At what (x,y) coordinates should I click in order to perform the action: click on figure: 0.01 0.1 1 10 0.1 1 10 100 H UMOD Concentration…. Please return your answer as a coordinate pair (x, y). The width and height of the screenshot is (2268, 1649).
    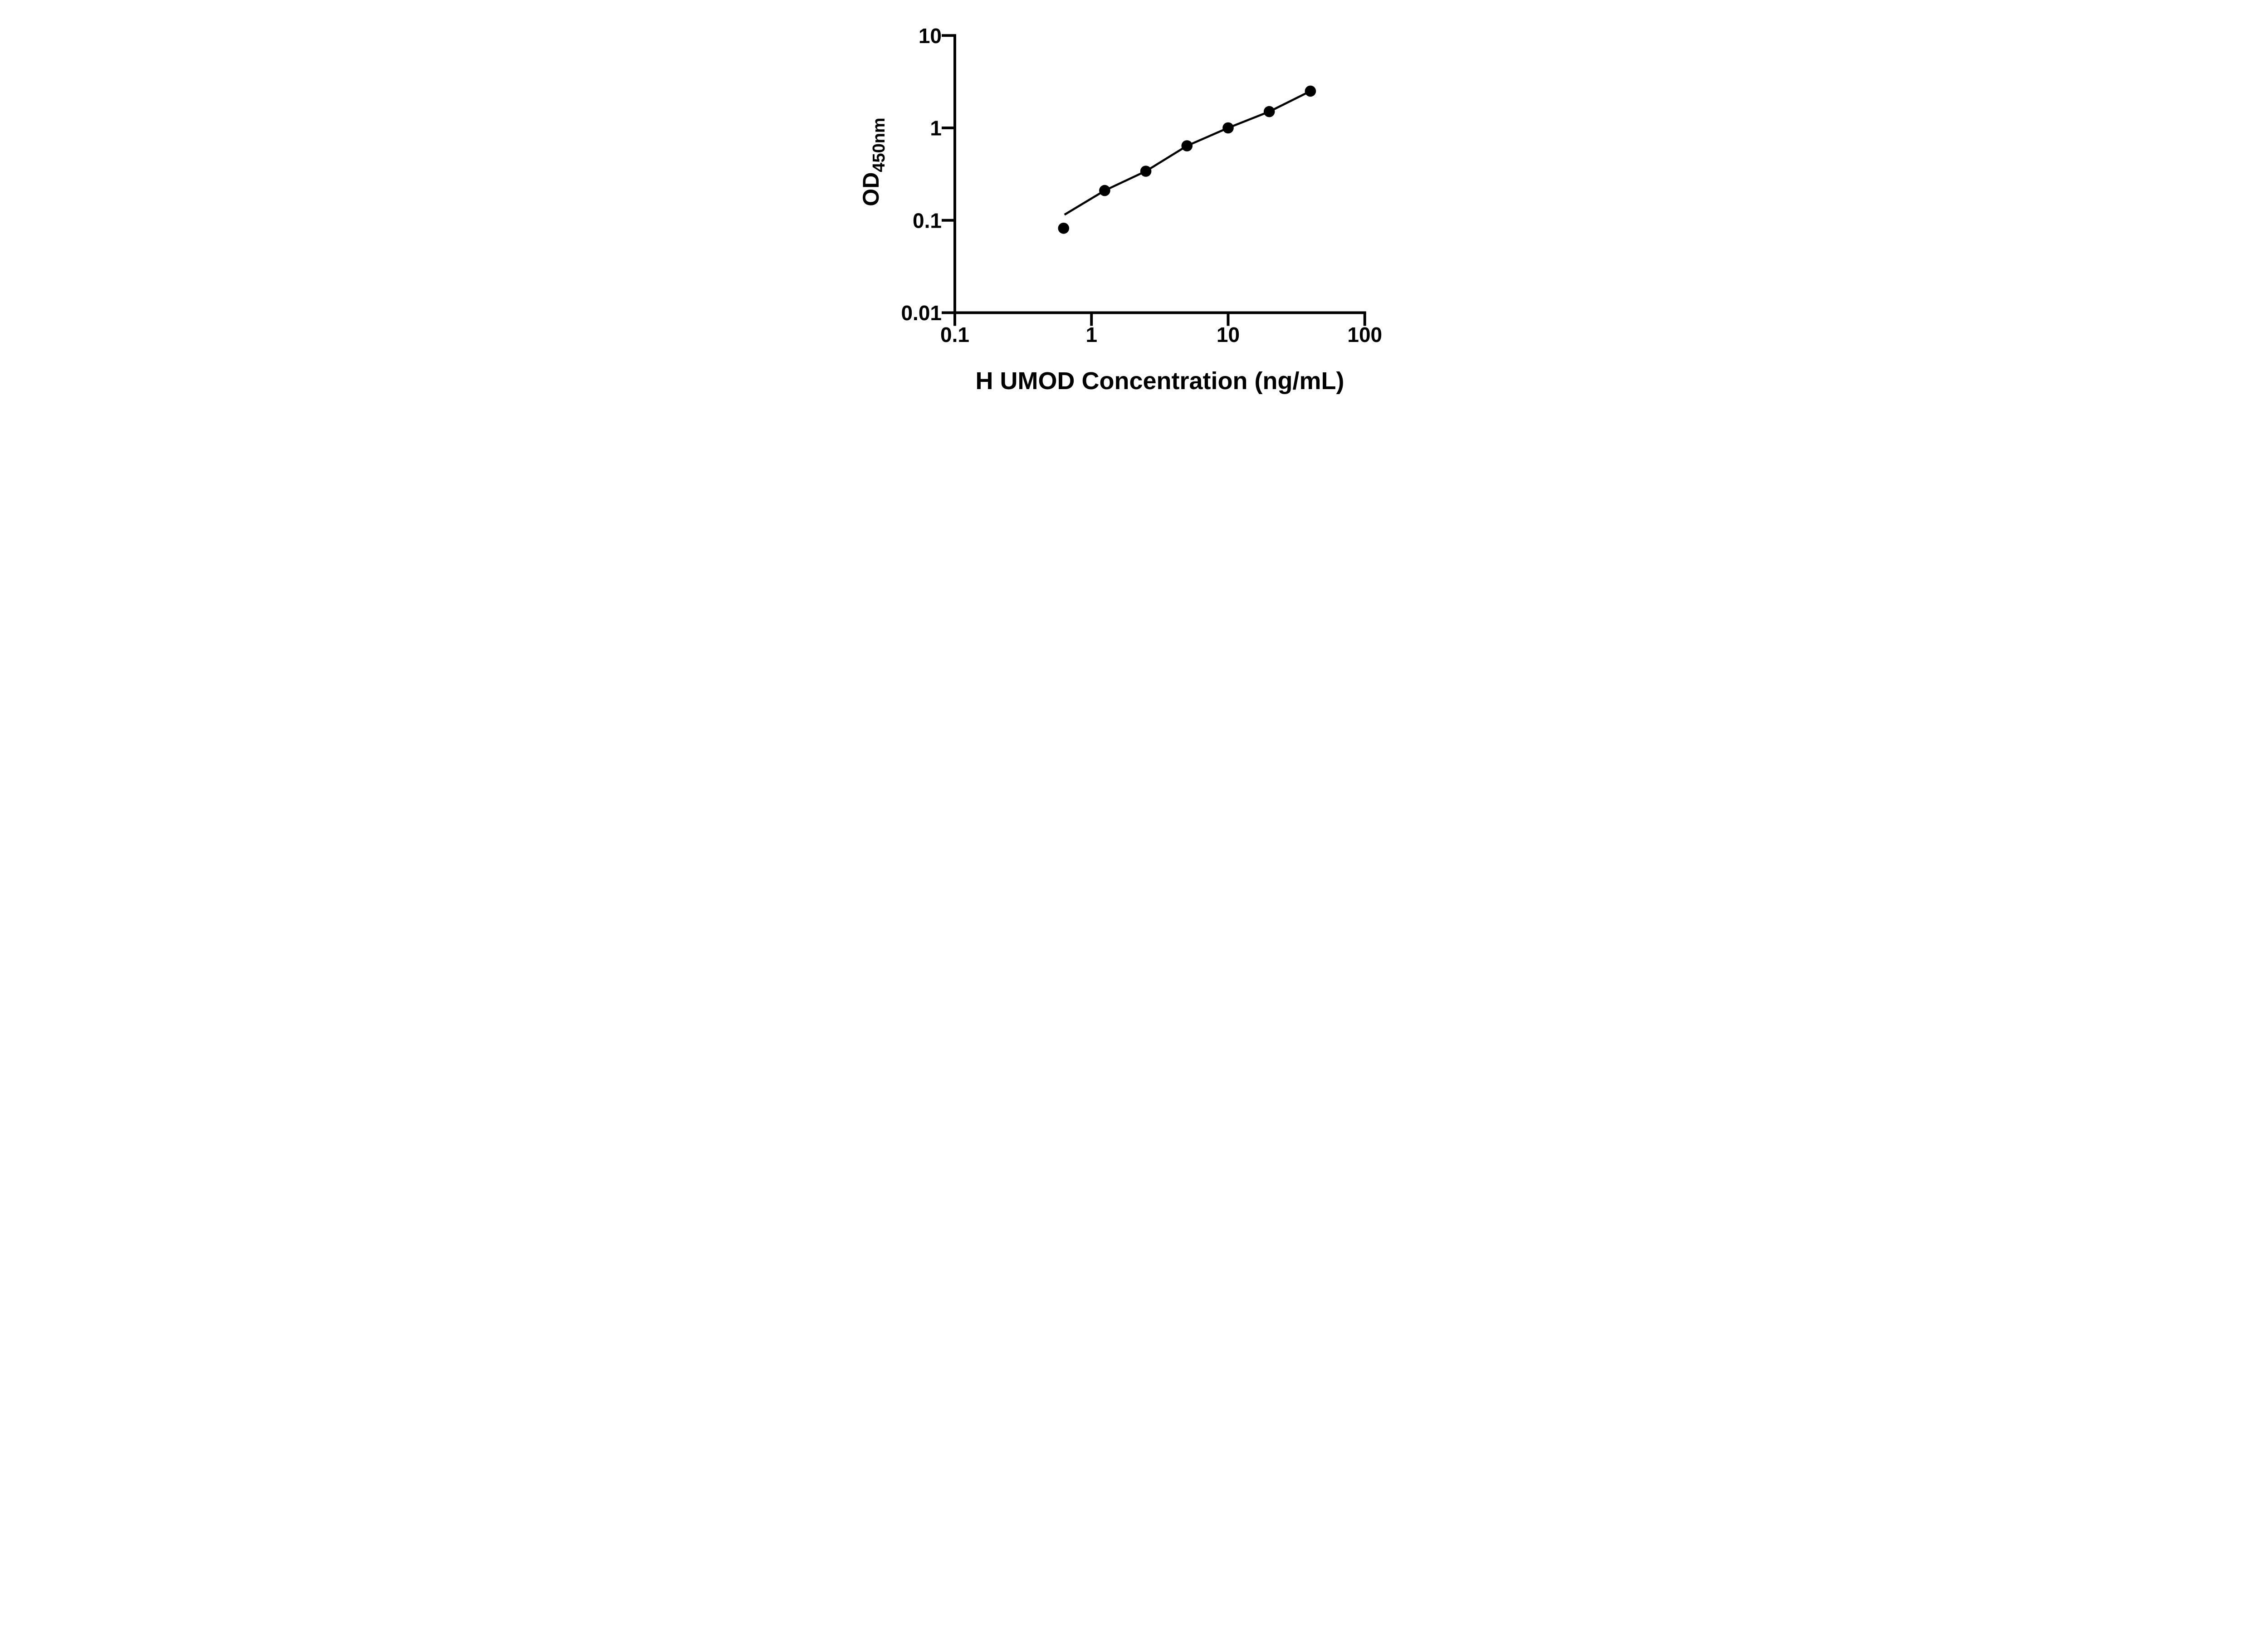
    Looking at the image, I should click on (1134, 206).